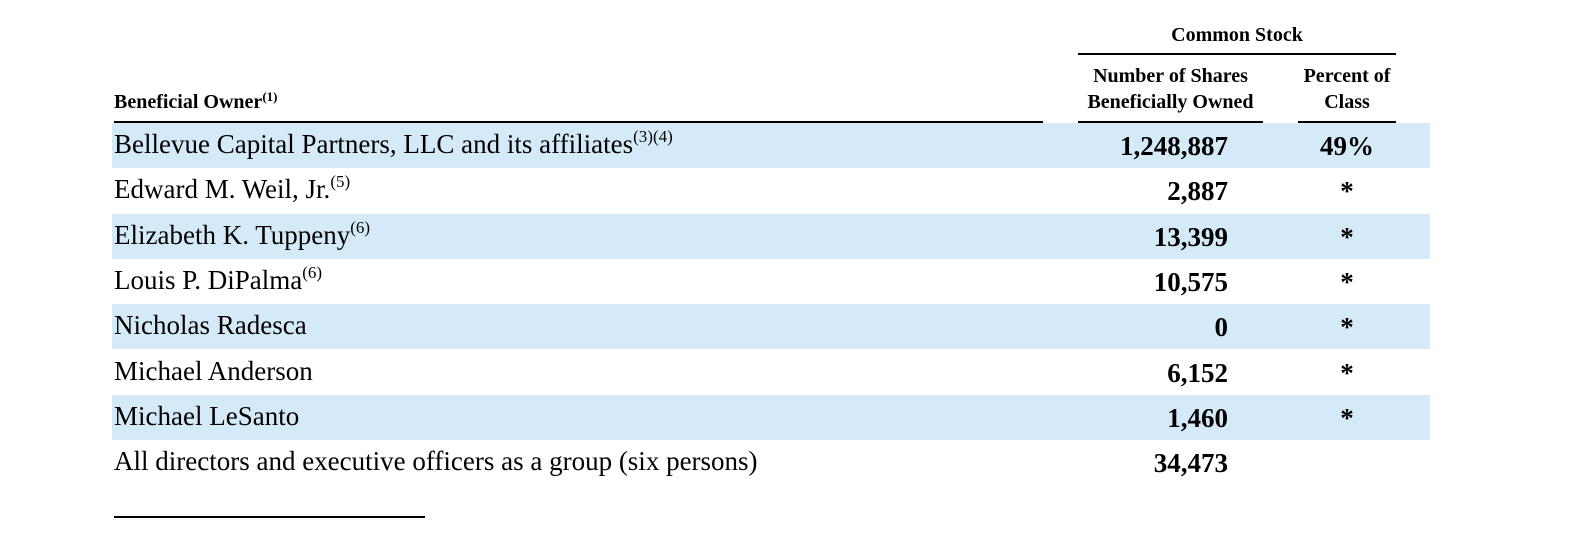  I want to click on footnote-ref: (3)(4), so click(653, 136).